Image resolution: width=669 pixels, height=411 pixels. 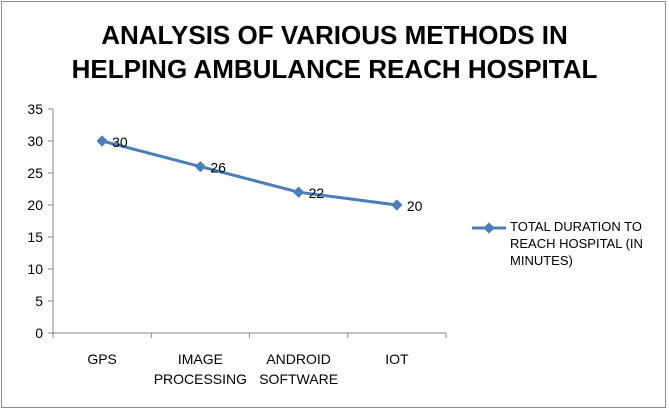 What do you see at coordinates (35, 173) in the screenshot?
I see `y-tick-label: 25` at bounding box center [35, 173].